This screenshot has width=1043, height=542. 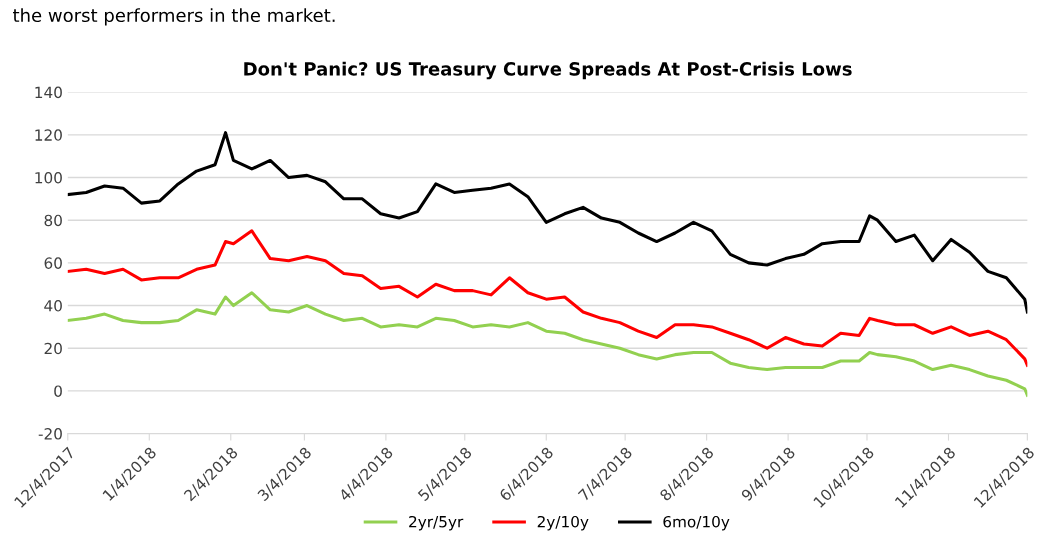 I want to click on legend-label: 2y/10y, so click(x=563, y=523).